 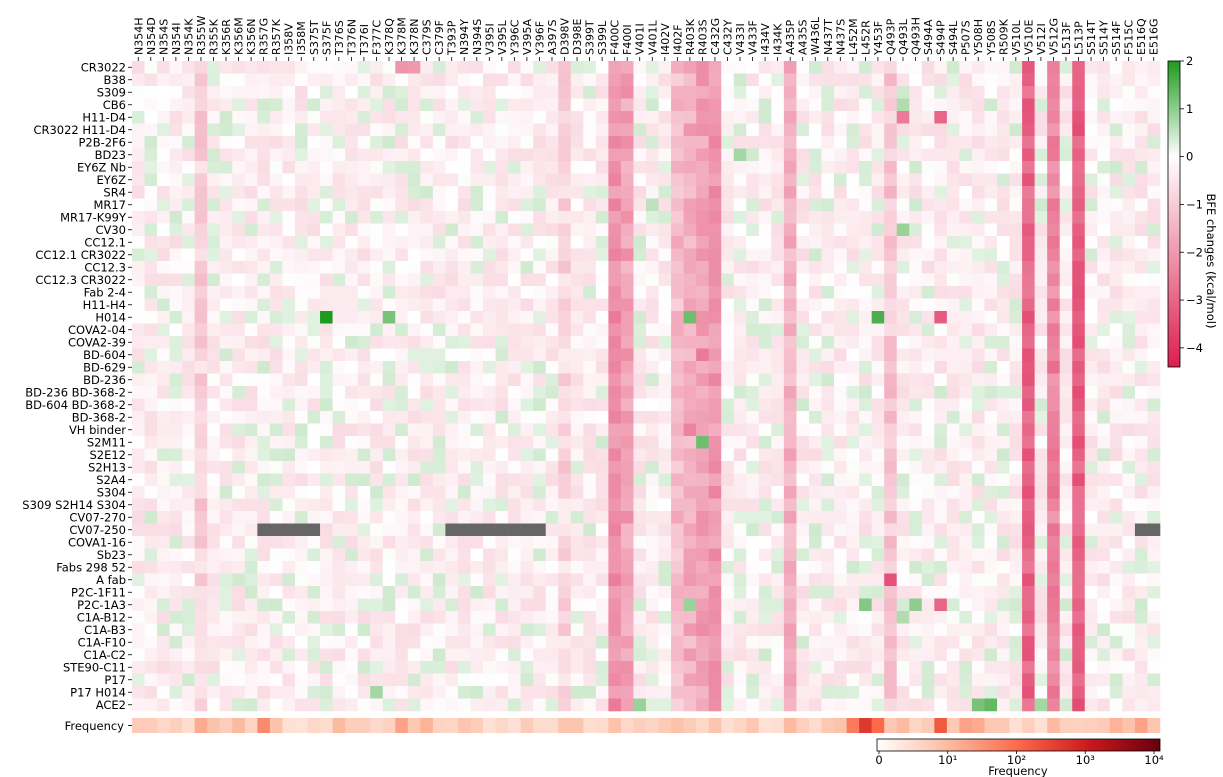 What do you see at coordinates (176, 39) in the screenshot?
I see `column-label: N354I` at bounding box center [176, 39].